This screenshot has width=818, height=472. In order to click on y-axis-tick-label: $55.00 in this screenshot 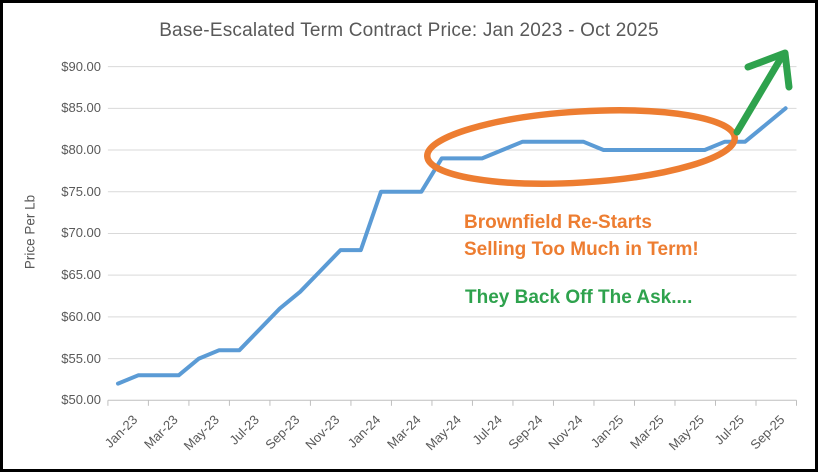, I will do `click(81, 358)`.